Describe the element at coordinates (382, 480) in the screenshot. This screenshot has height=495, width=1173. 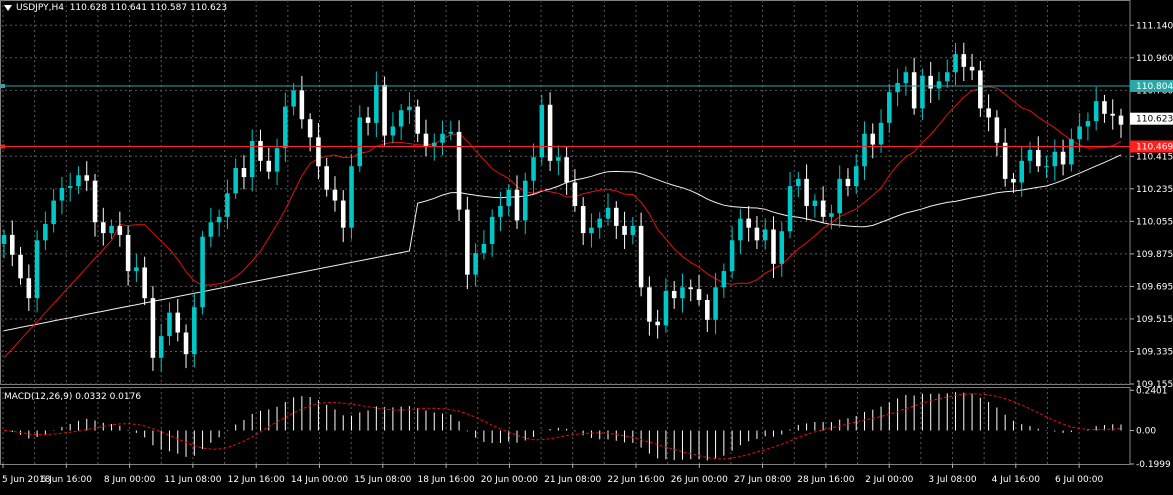
I see `x-tick-label: 15 Jun 08:00` at that location.